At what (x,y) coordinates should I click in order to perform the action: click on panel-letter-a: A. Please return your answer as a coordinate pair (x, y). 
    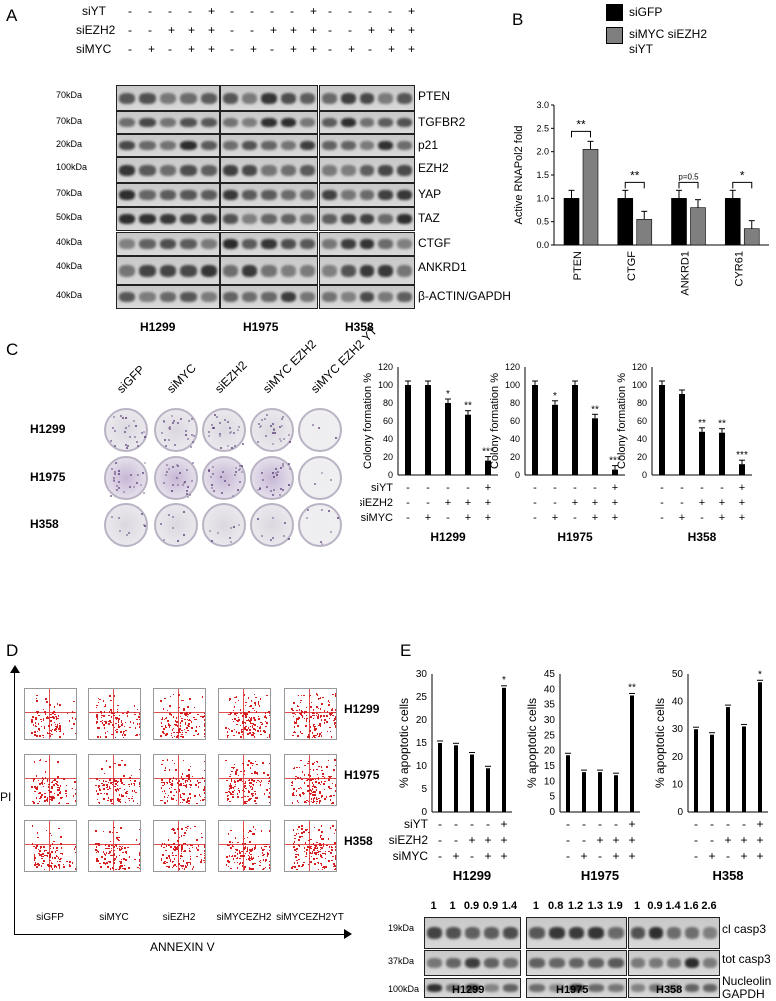
    Looking at the image, I should click on (12, 15).